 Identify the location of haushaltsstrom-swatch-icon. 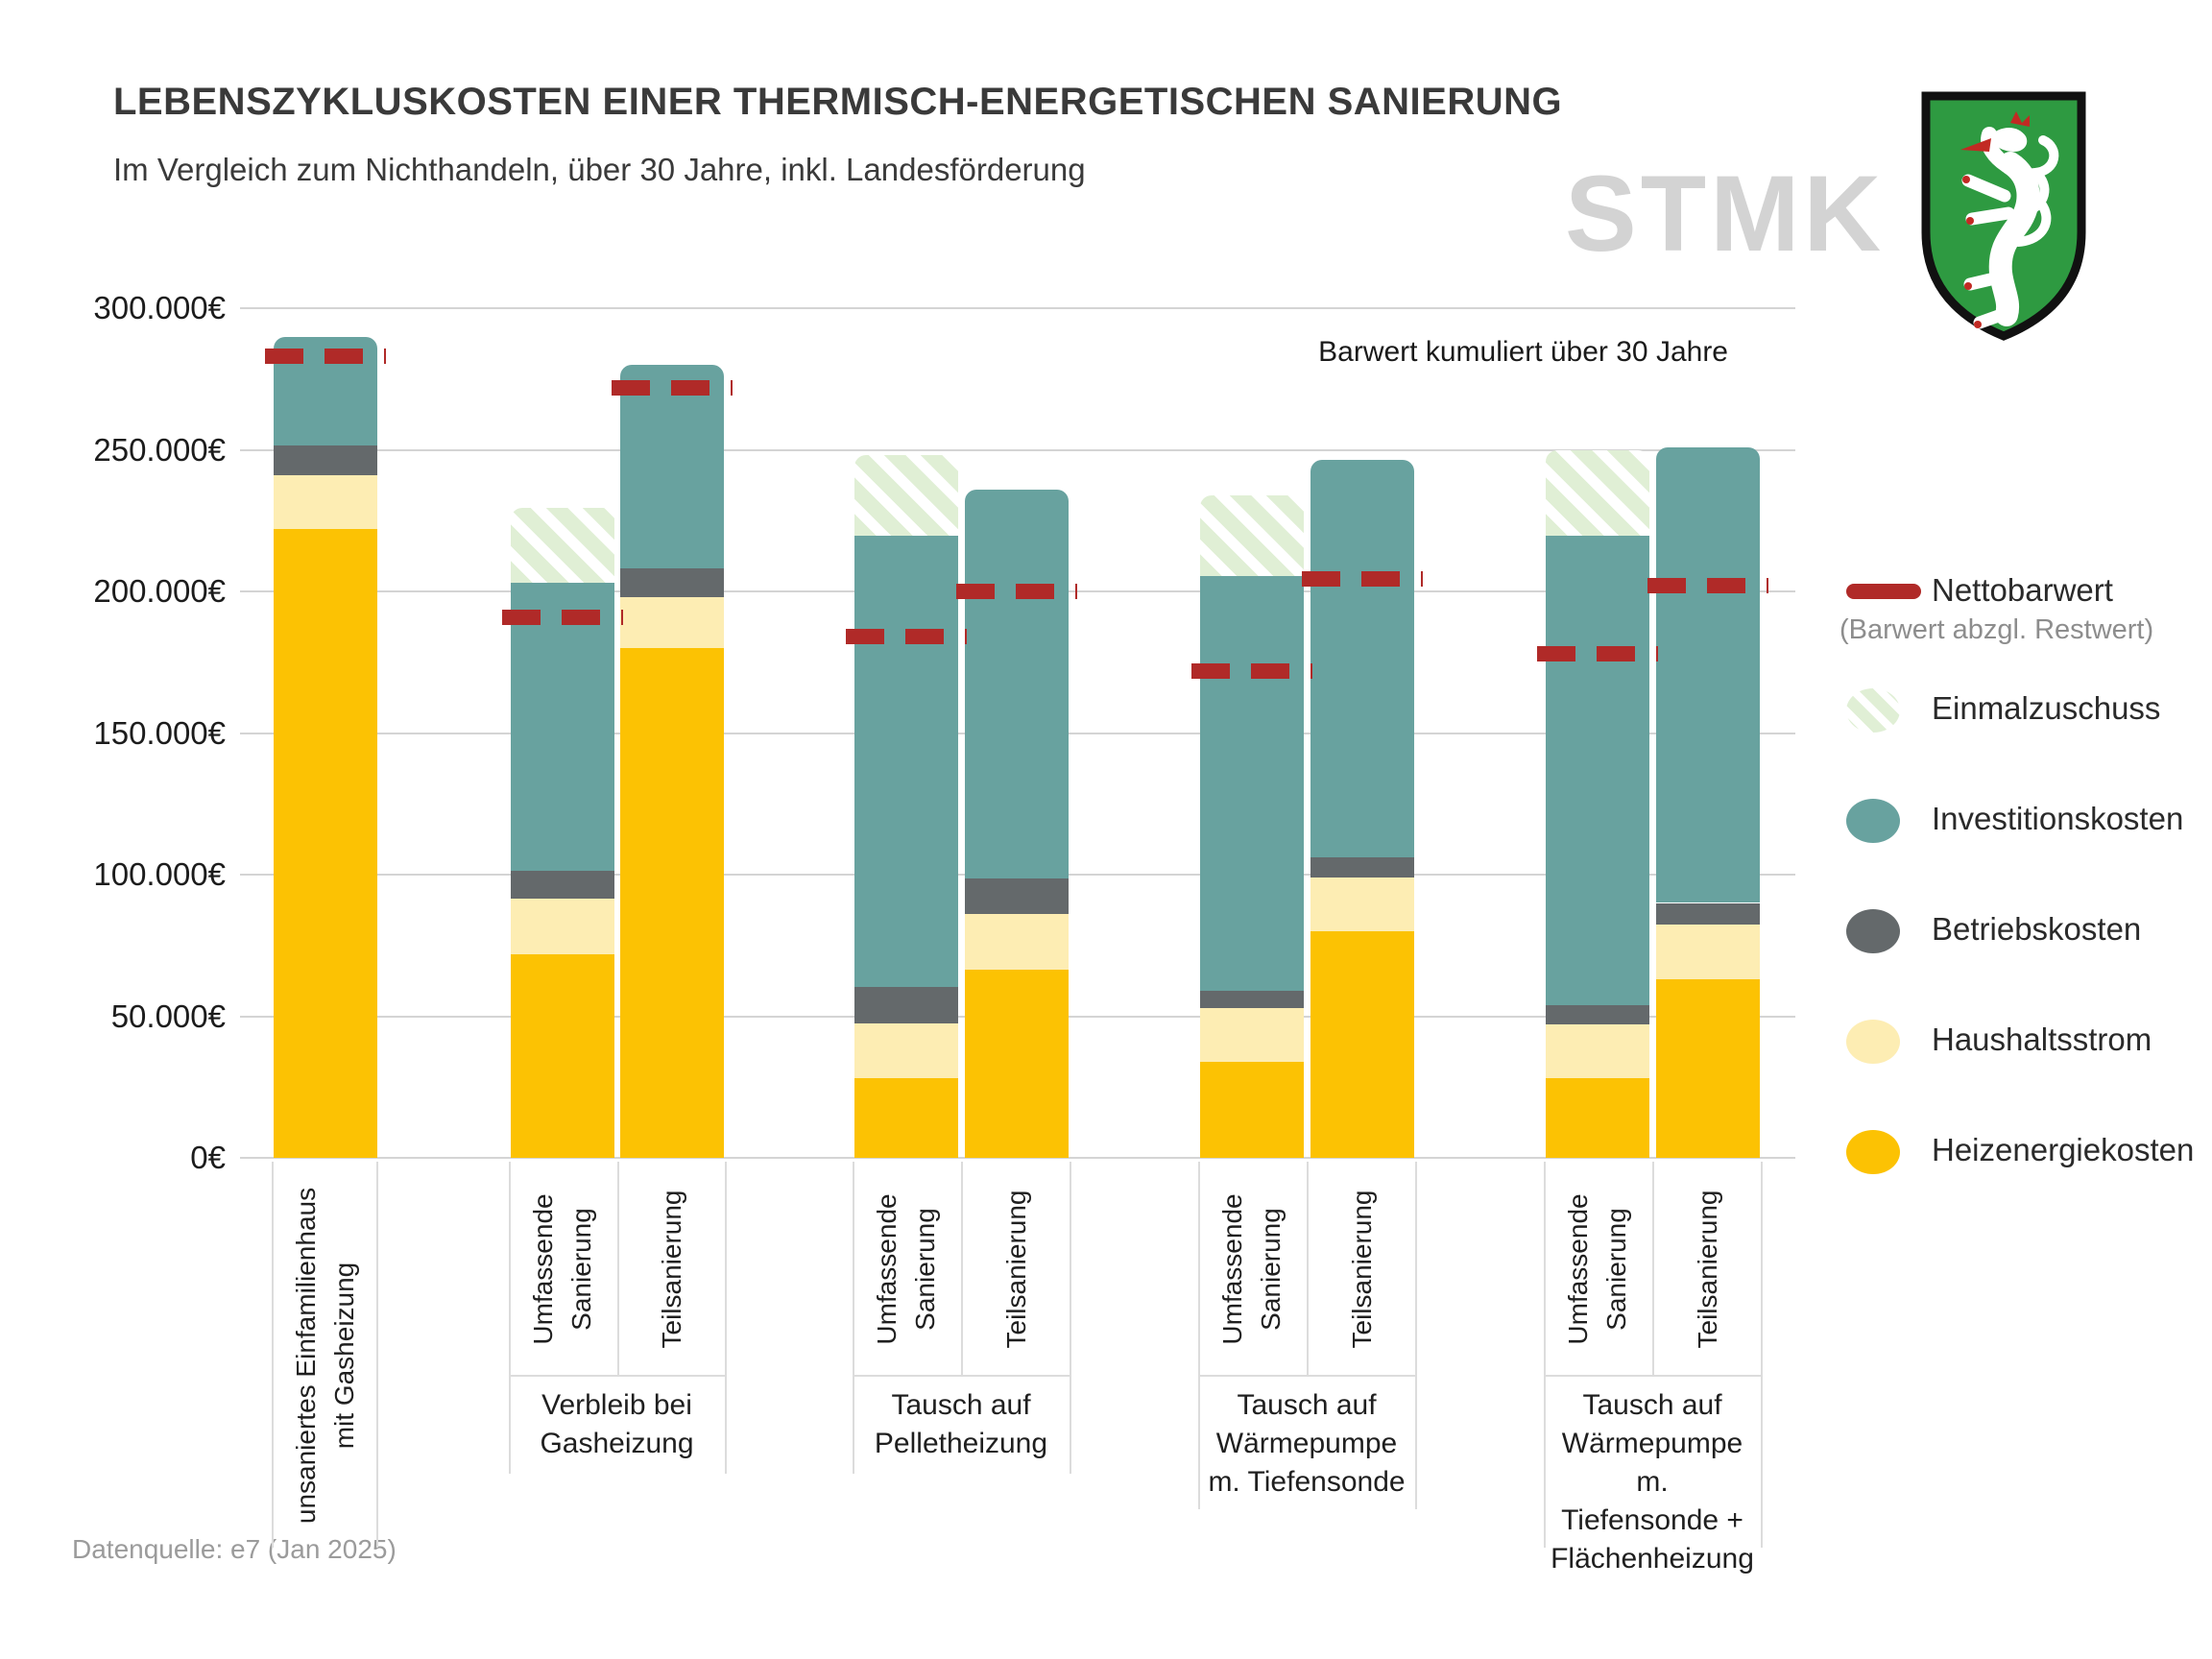
(1873, 1042).